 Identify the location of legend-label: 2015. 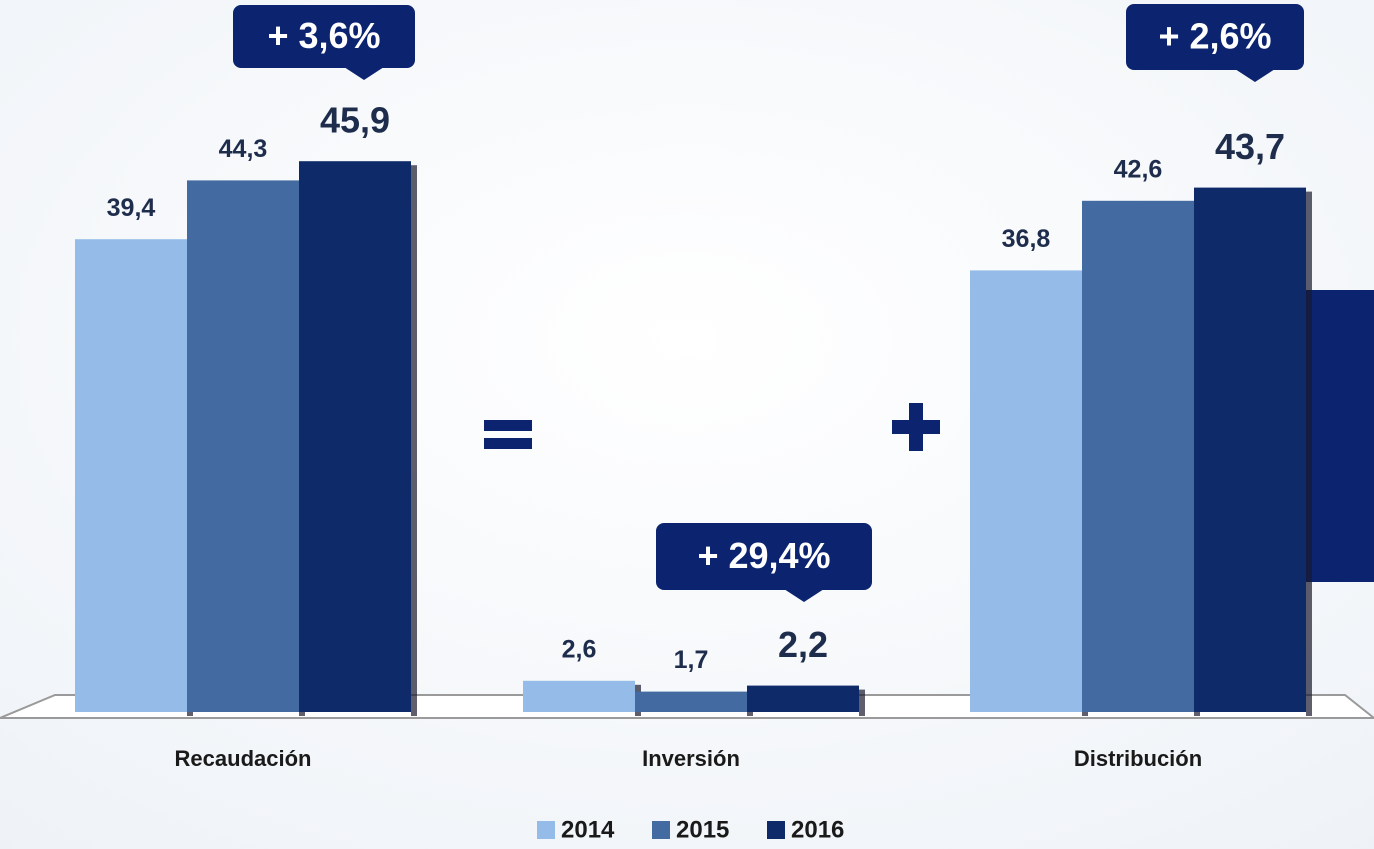
(702, 829).